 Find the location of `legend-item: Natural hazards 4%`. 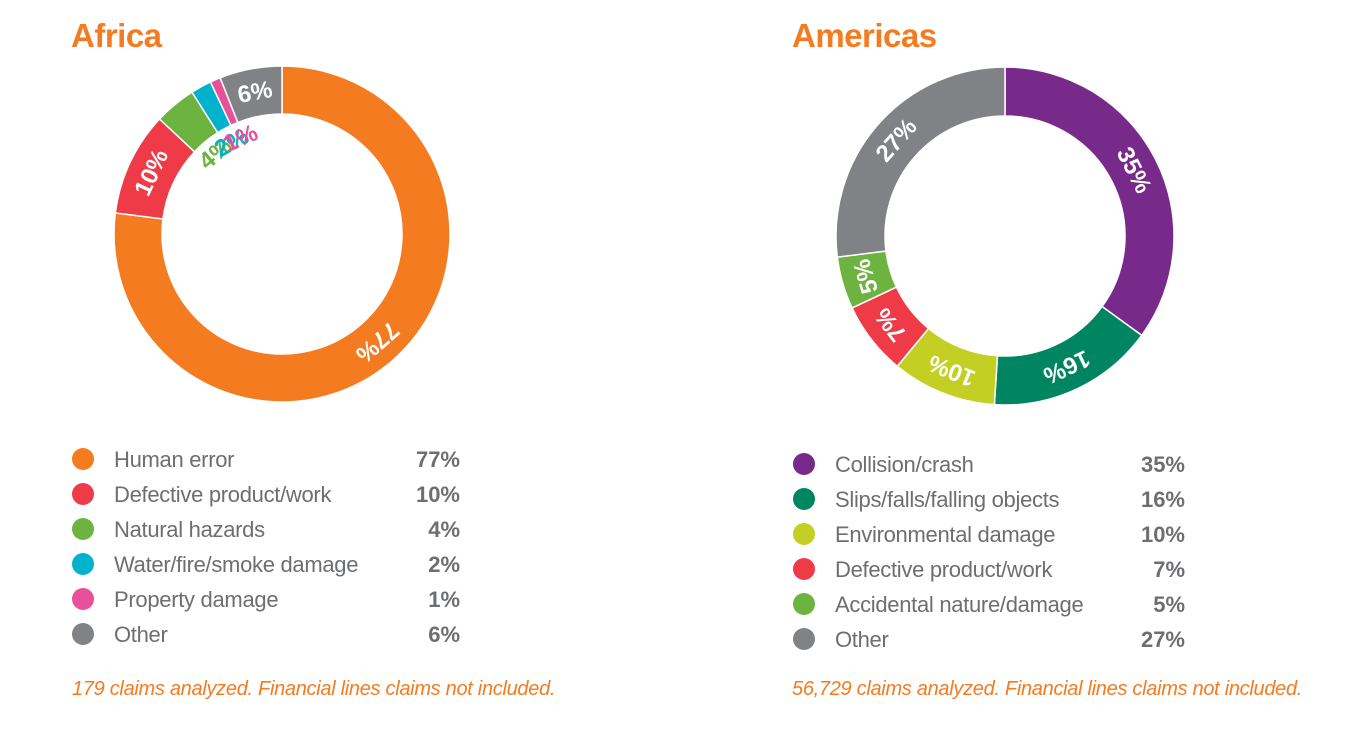

legend-item: Natural hazards 4% is located at coordinates (266, 529).